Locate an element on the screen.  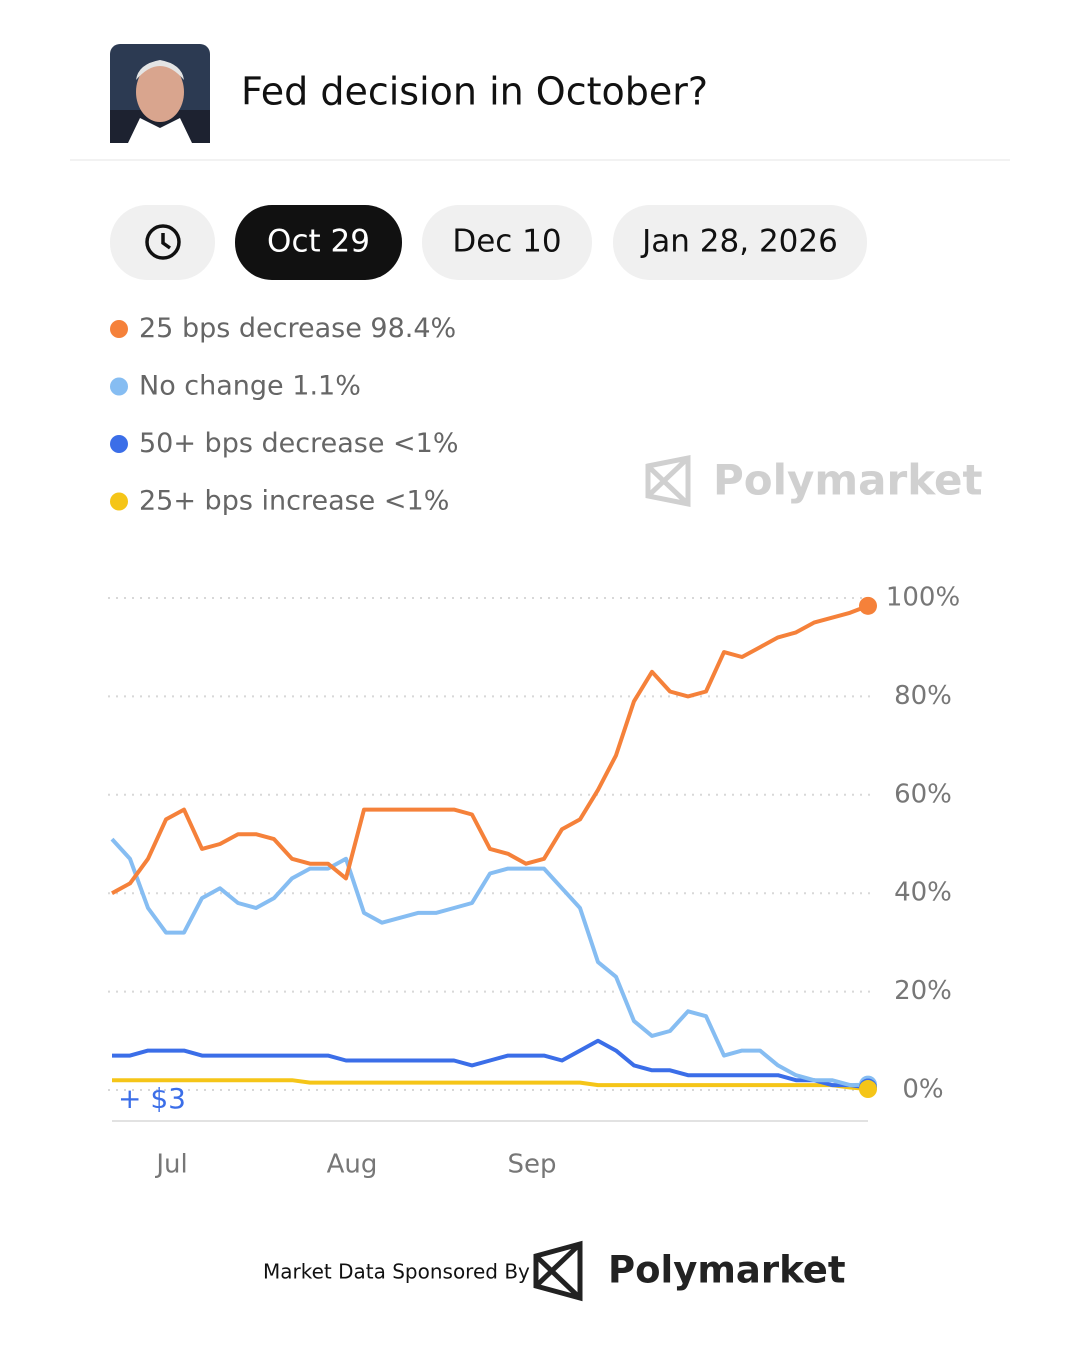
y-tick-label: 80% is located at coordinates (923, 696).